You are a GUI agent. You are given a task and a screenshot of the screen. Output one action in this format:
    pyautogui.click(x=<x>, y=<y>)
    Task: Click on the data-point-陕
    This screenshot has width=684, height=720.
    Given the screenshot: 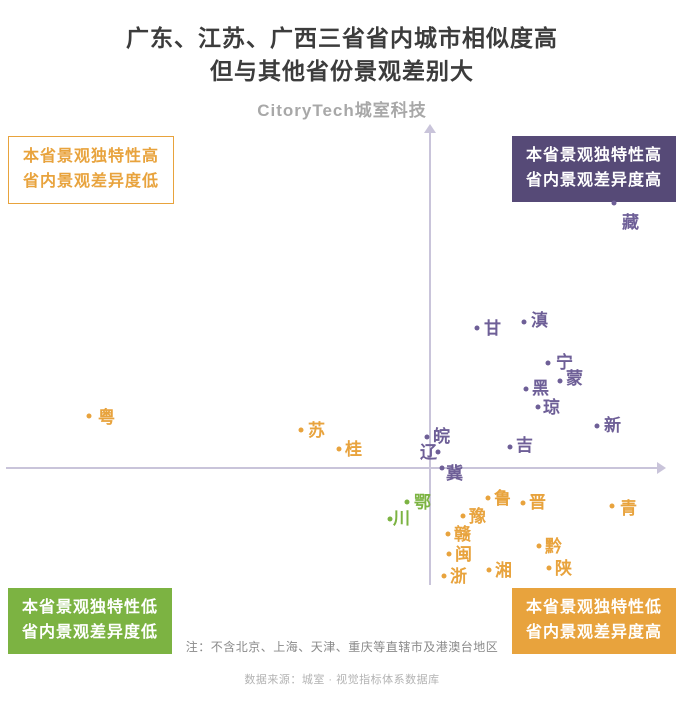 What is the action you would take?
    pyautogui.click(x=549, y=568)
    